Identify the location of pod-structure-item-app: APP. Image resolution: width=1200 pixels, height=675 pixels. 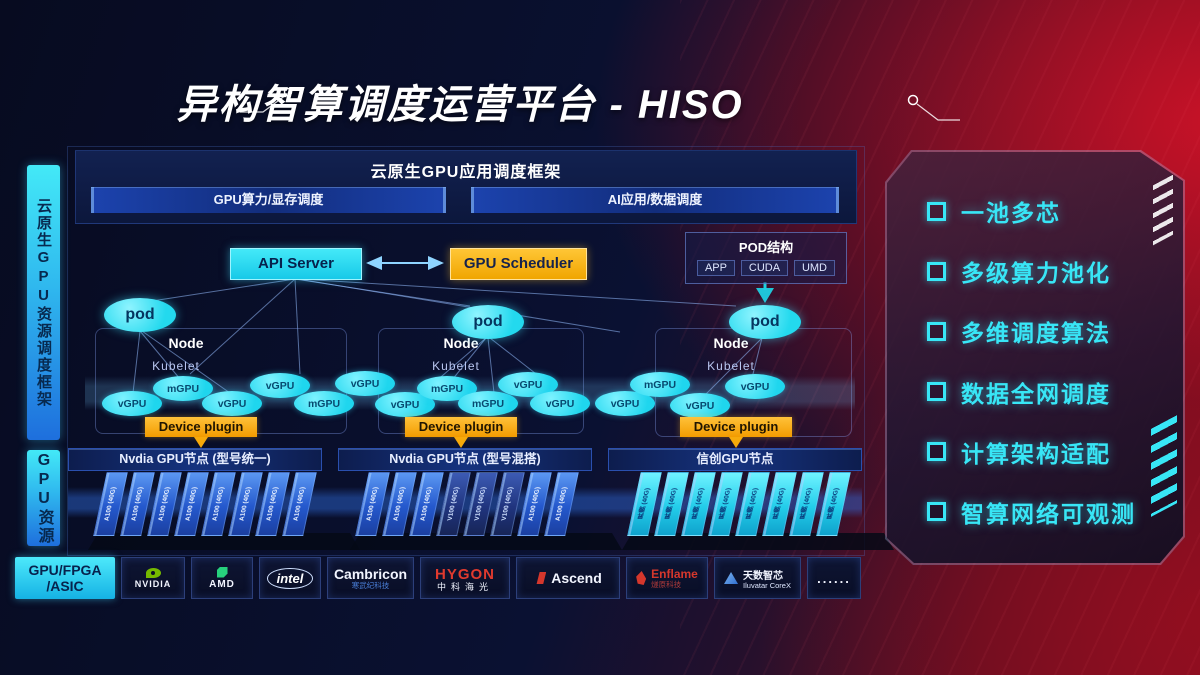
(715, 268).